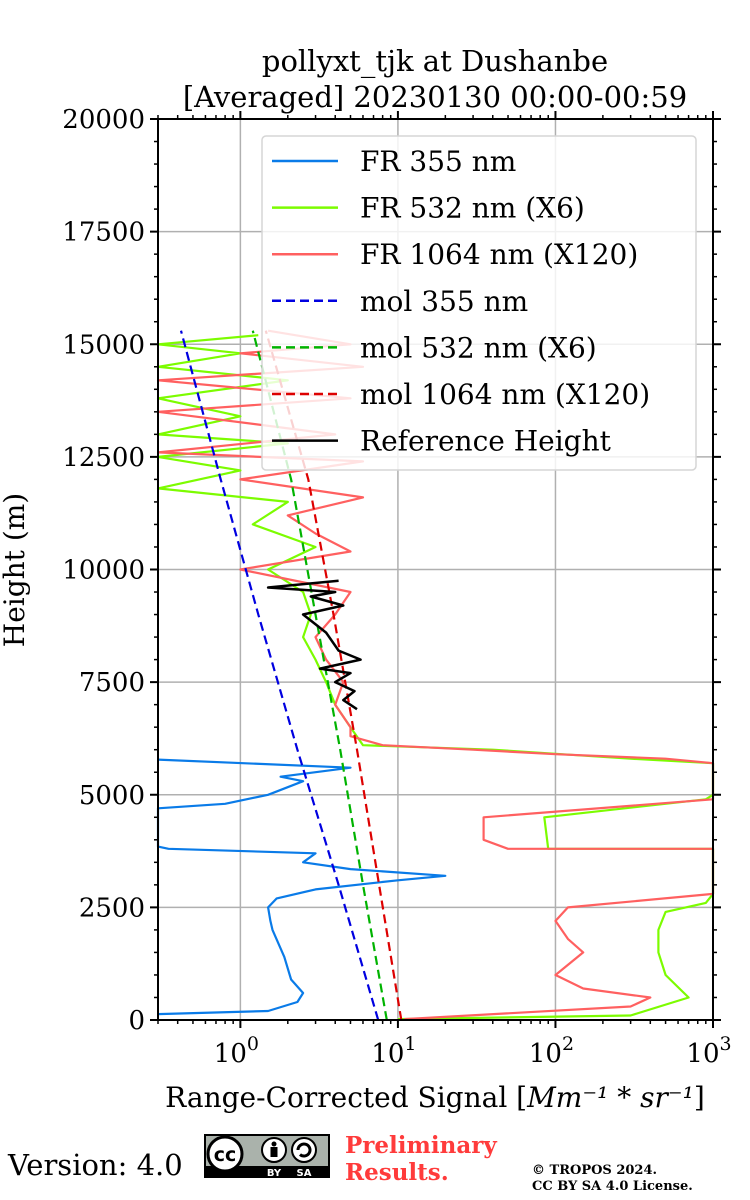 The width and height of the screenshot is (750, 1200). What do you see at coordinates (551, 1051) in the screenshot?
I see `x-tick-label: 10²` at bounding box center [551, 1051].